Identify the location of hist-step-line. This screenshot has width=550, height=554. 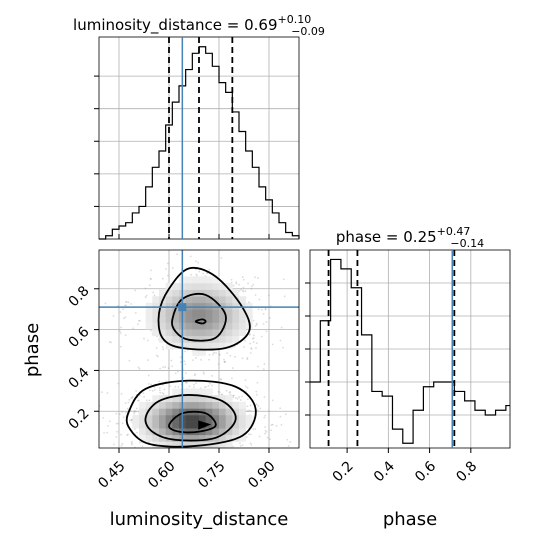
(199, 143).